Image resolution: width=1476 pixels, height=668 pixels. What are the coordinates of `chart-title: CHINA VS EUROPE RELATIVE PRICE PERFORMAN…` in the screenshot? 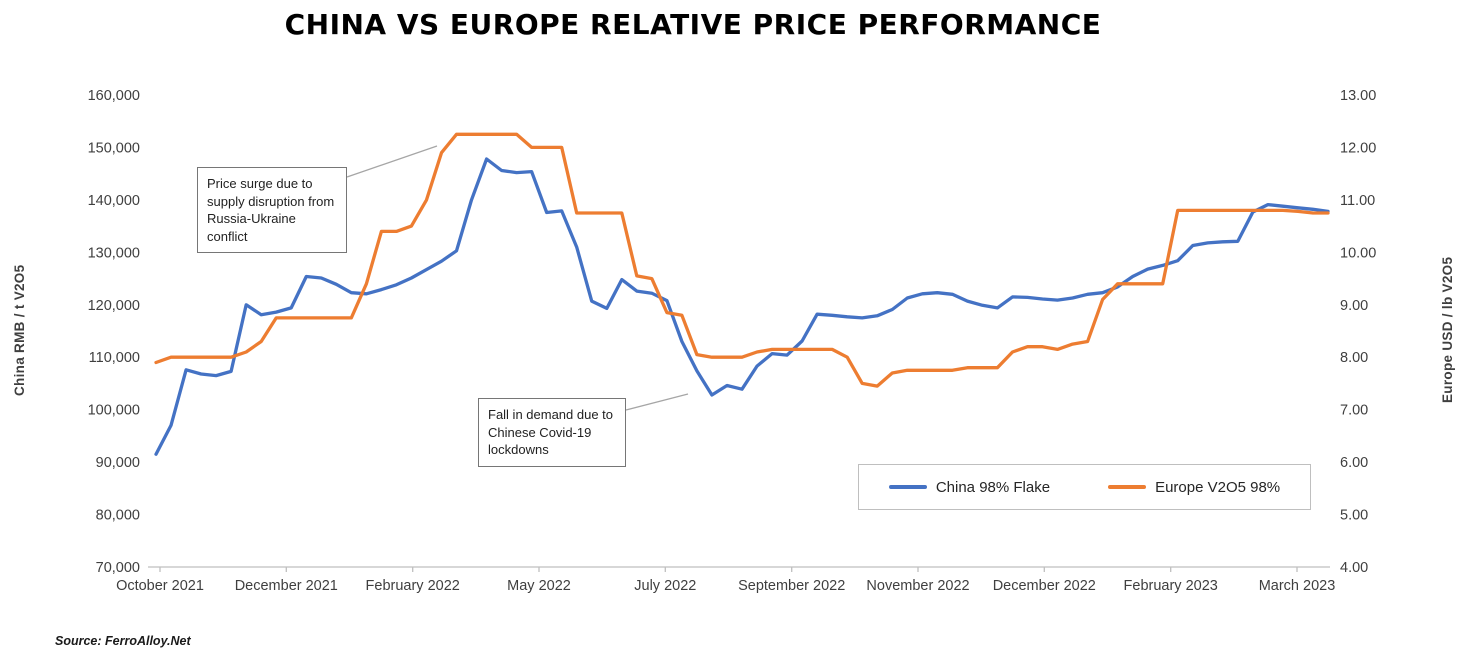 It's located at (693, 24).